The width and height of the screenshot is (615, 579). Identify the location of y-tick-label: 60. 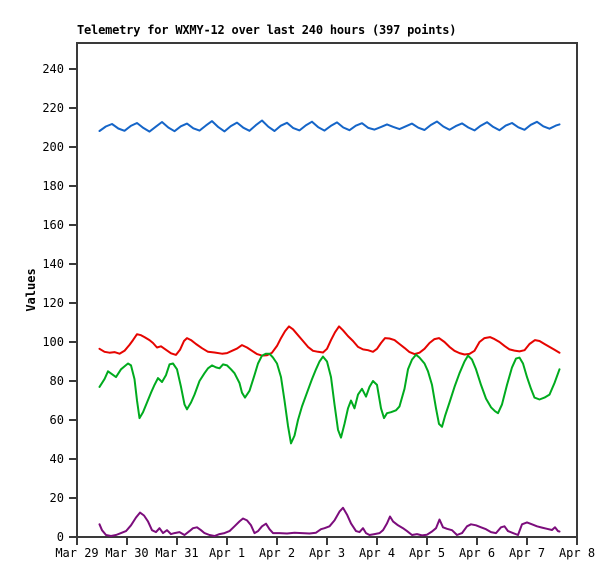
(57, 420).